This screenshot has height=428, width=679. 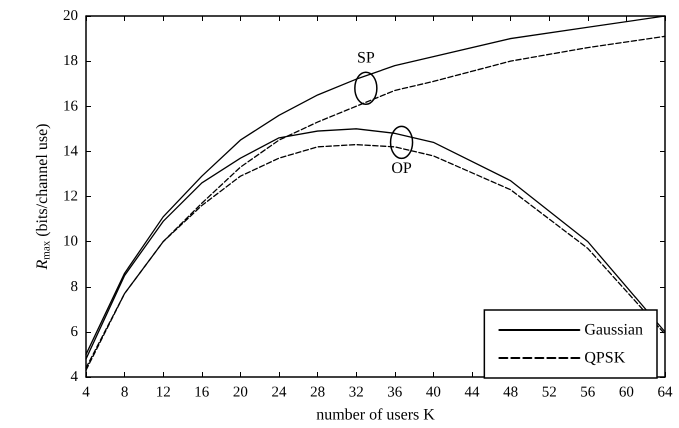 I want to click on y-tick-label: 10, so click(x=70, y=242).